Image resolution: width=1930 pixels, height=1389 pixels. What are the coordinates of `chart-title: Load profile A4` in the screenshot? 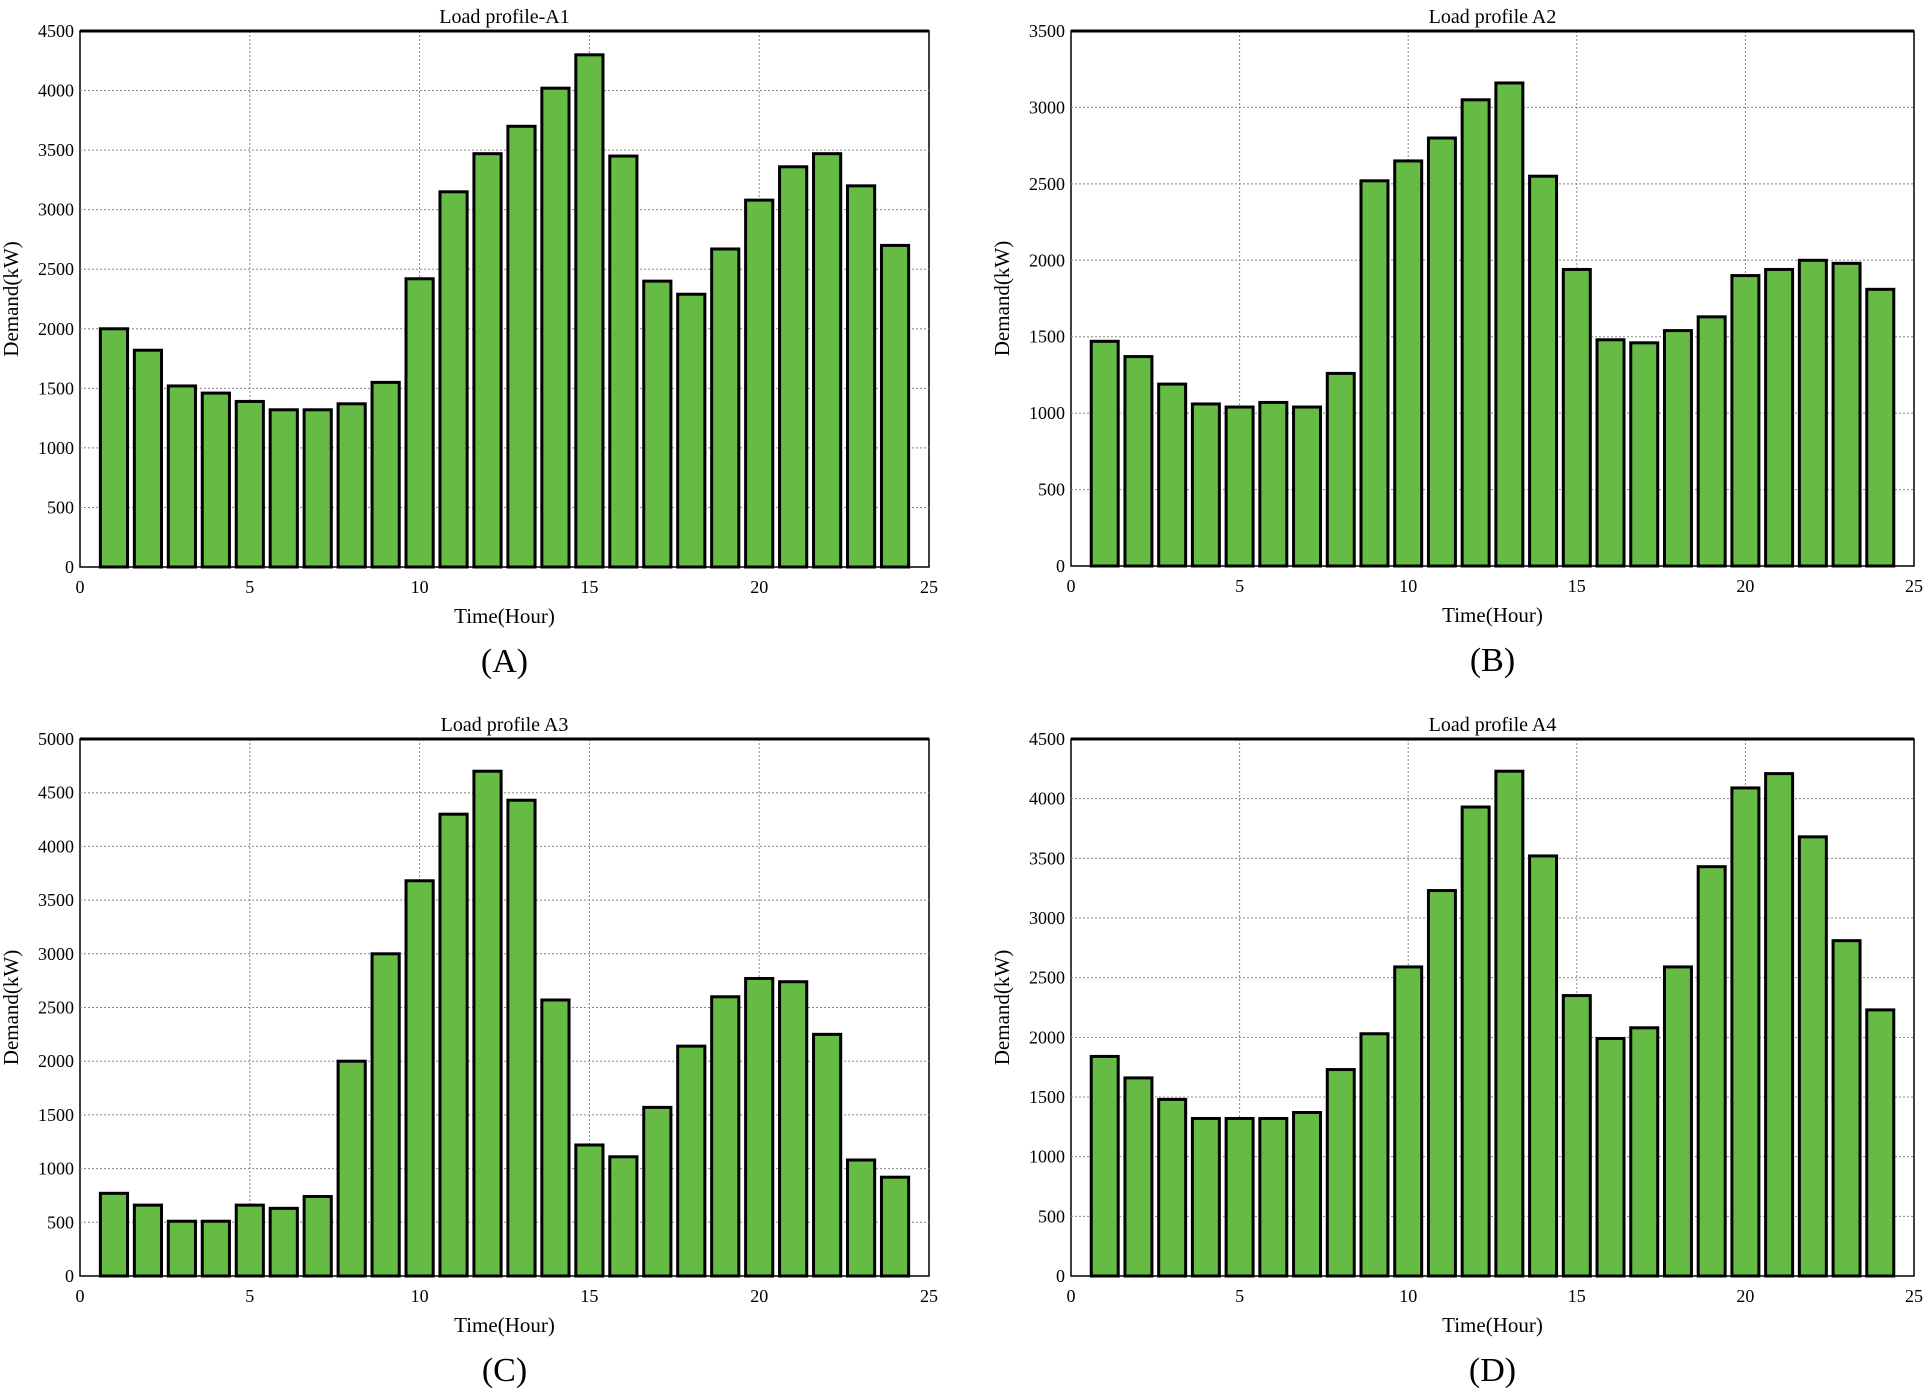 It's located at (1493, 725).